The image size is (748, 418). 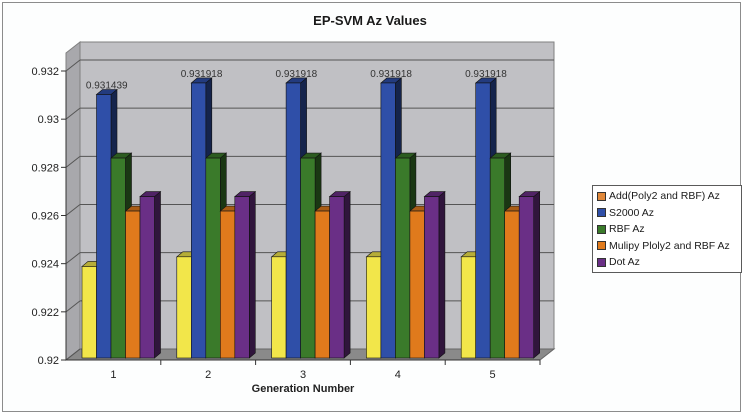 I want to click on svg-text: 0.92, so click(x=48, y=361).